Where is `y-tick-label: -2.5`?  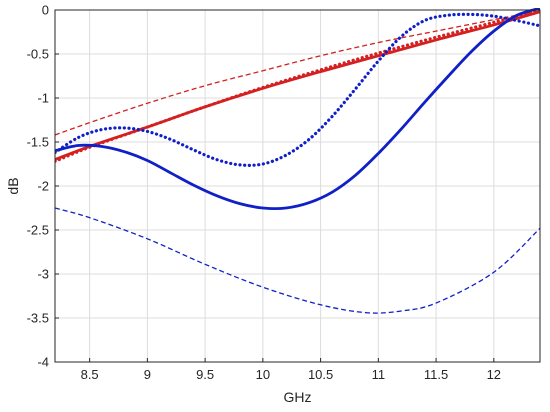
y-tick-label: -2.5 is located at coordinates (38, 230).